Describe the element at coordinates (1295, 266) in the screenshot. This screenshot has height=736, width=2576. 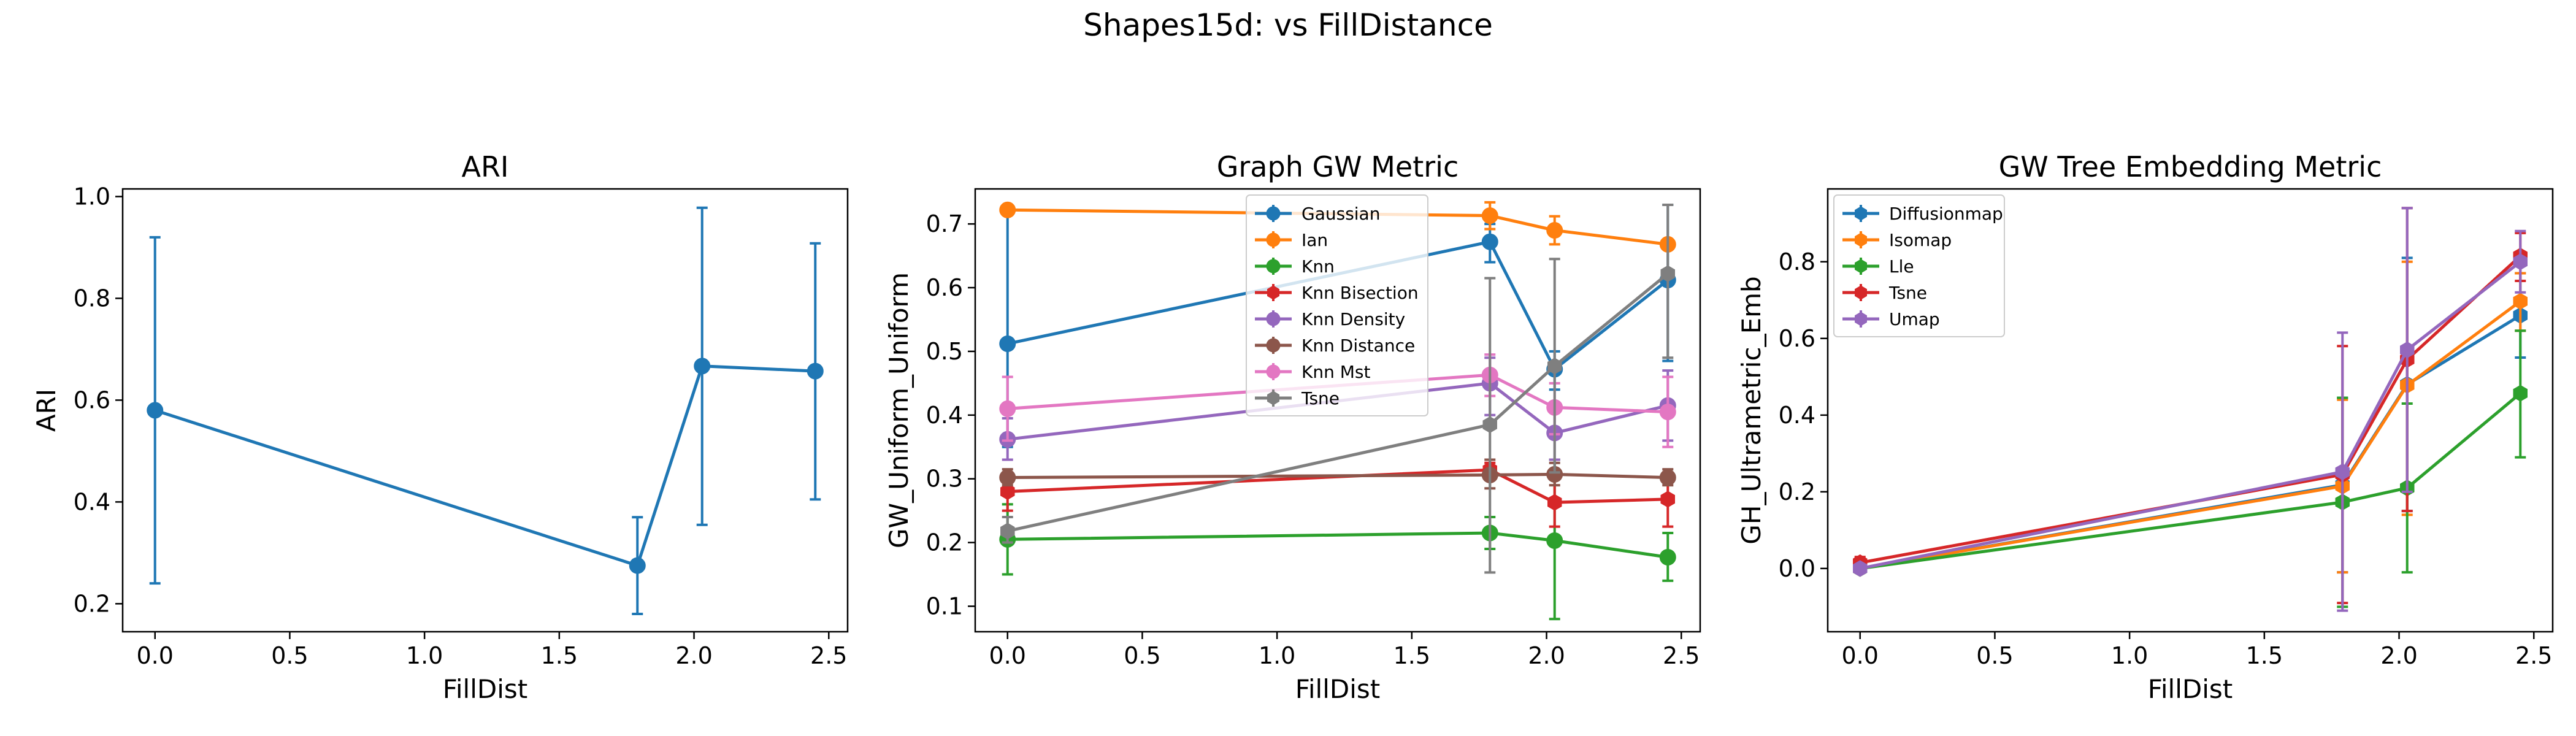
I see `legend-item: Knn` at that location.